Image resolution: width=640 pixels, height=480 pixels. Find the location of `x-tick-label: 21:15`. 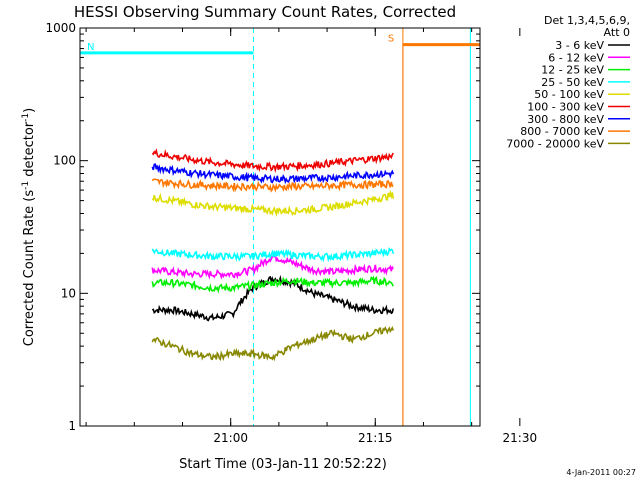

x-tick-label: 21:15 is located at coordinates (375, 438).